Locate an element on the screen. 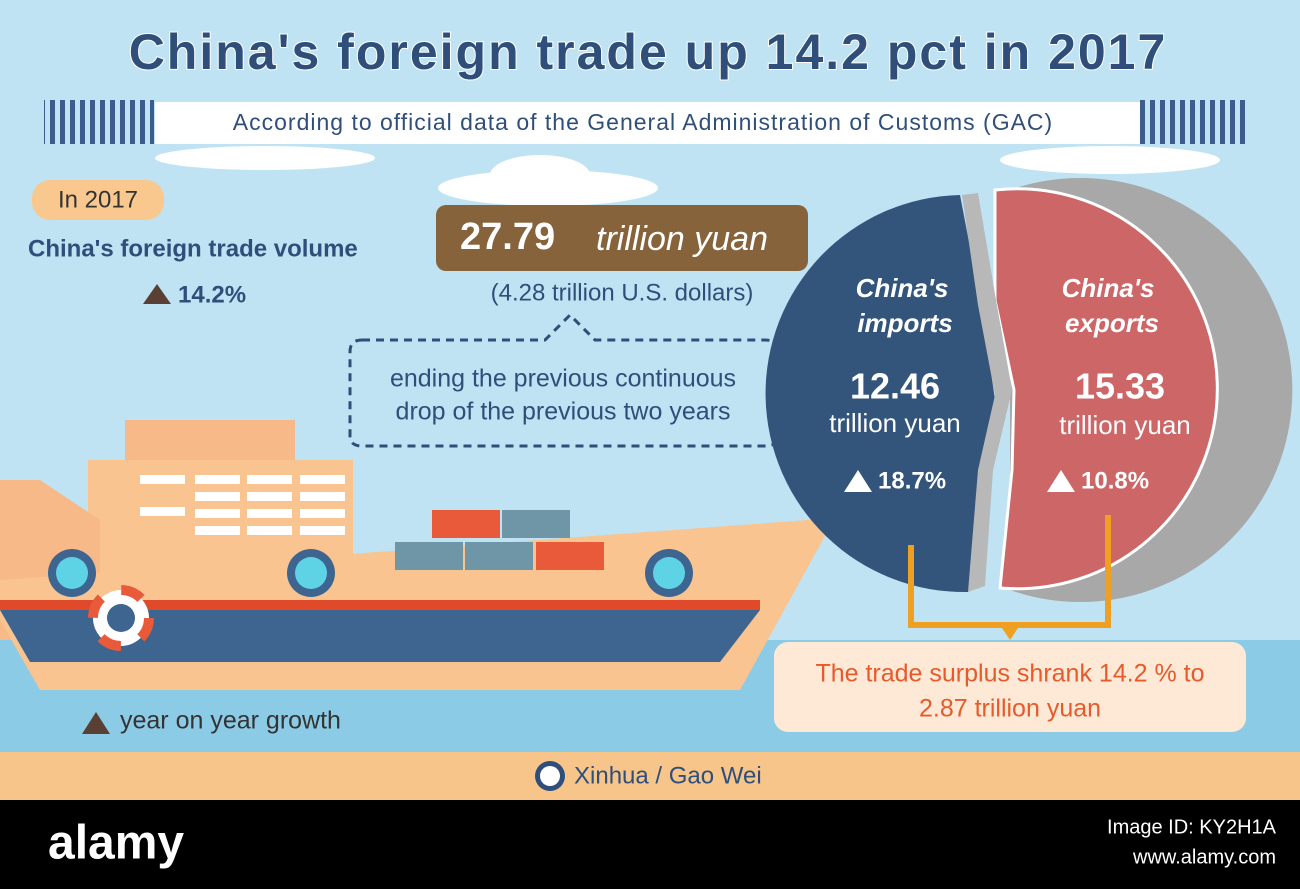 The width and height of the screenshot is (1300, 889). divider is located at coordinates (987, 392).